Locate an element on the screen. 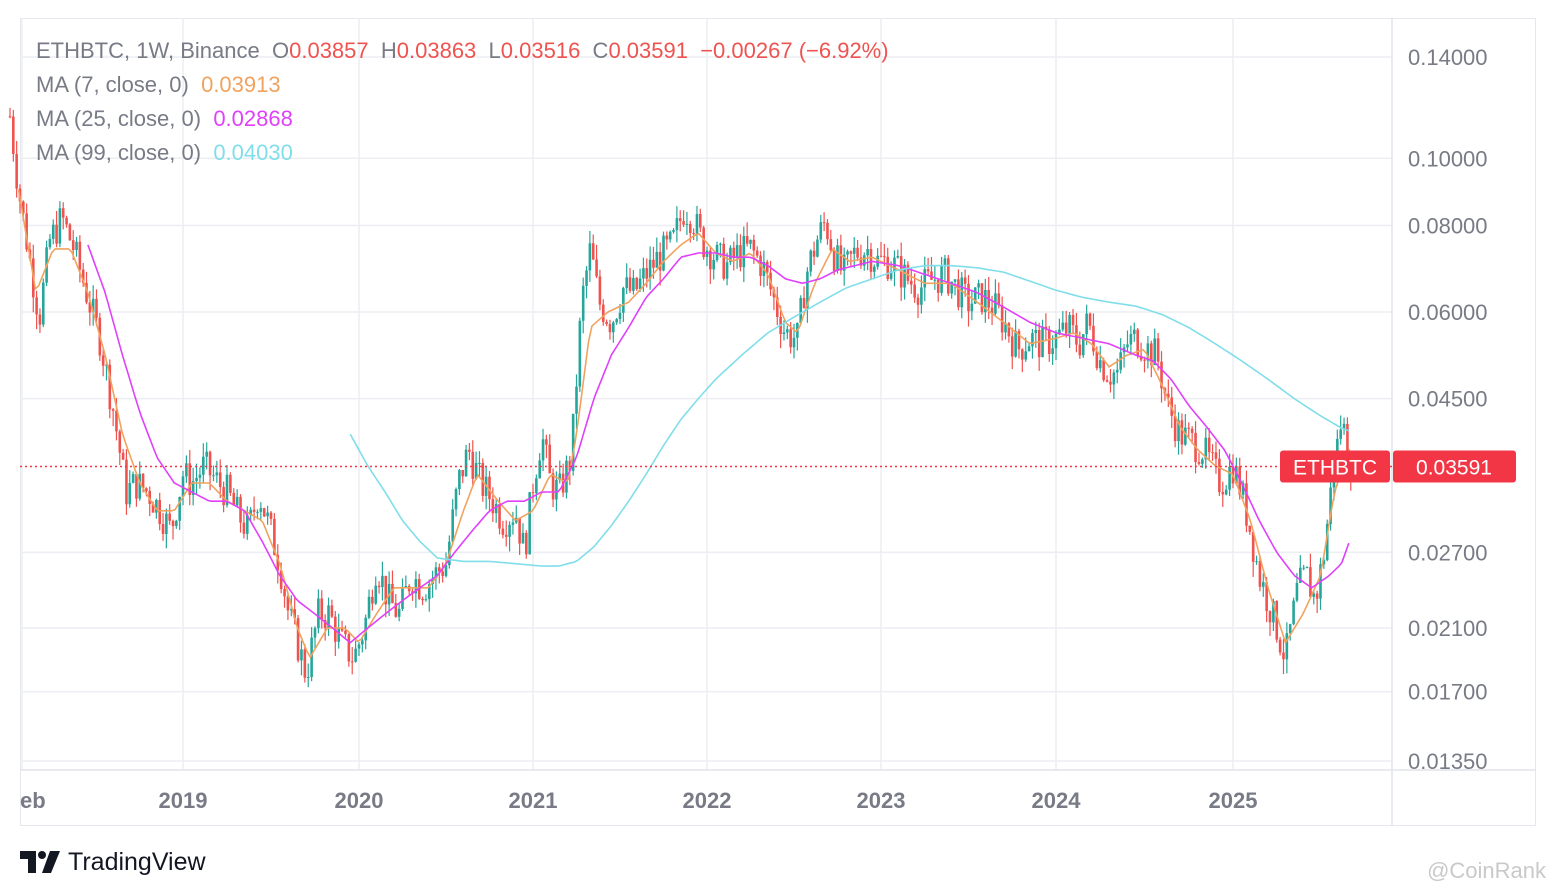 The width and height of the screenshot is (1556, 896). ma99-legend: MA (99, close, 0) 0.04030 is located at coordinates (164, 153).